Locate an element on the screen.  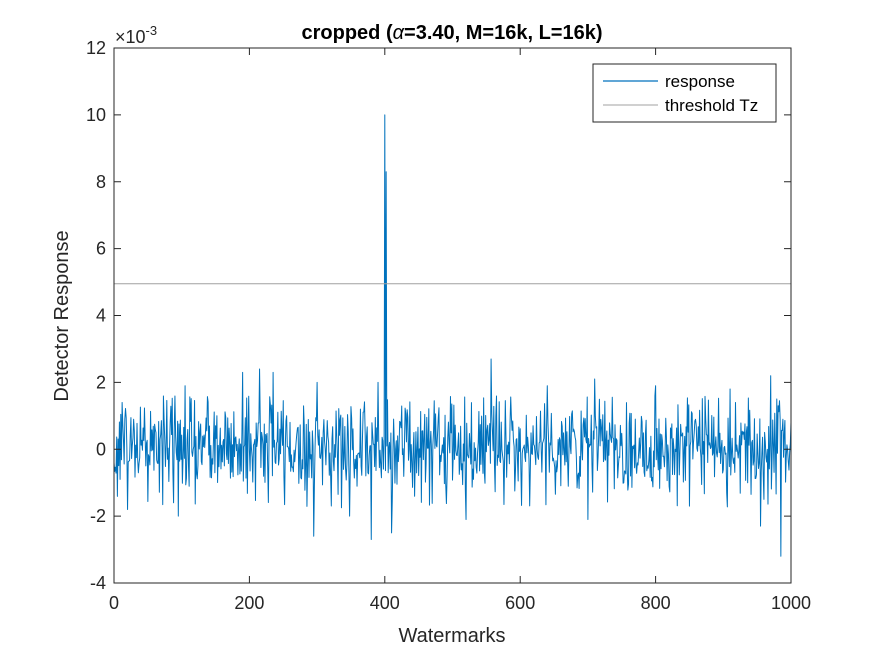
y-tick-label: 4 is located at coordinates (101, 316).